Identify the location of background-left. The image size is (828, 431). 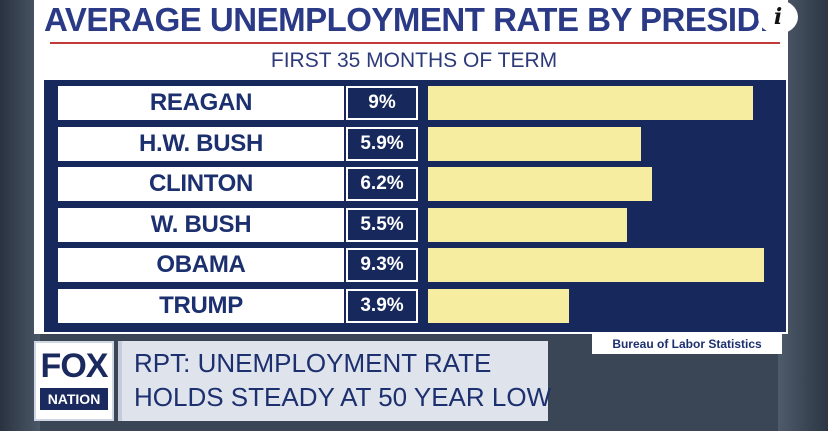
(20, 215).